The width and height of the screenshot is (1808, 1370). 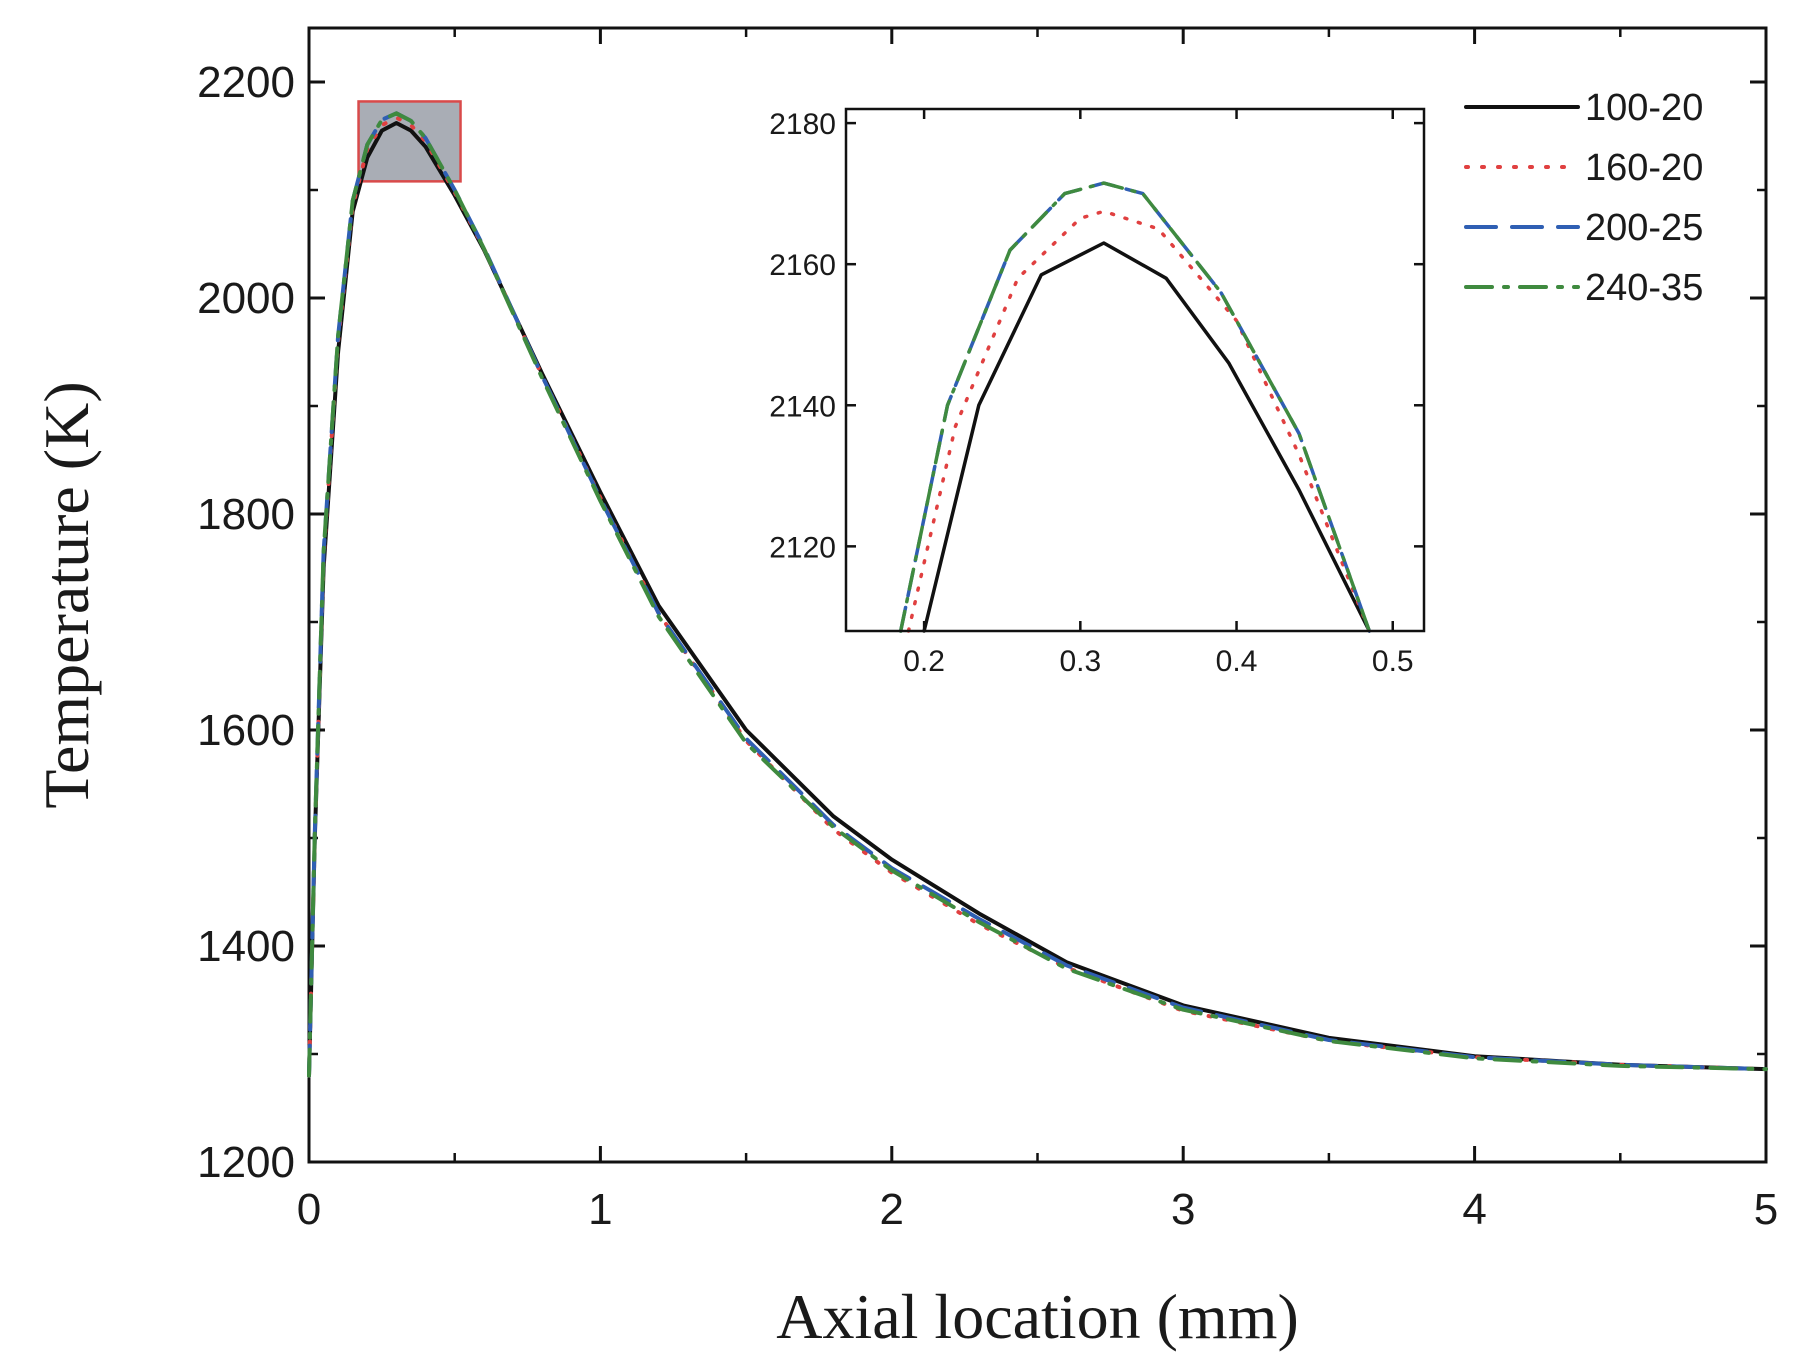 I want to click on inset-x-tick-label: 0.2, so click(x=924, y=661).